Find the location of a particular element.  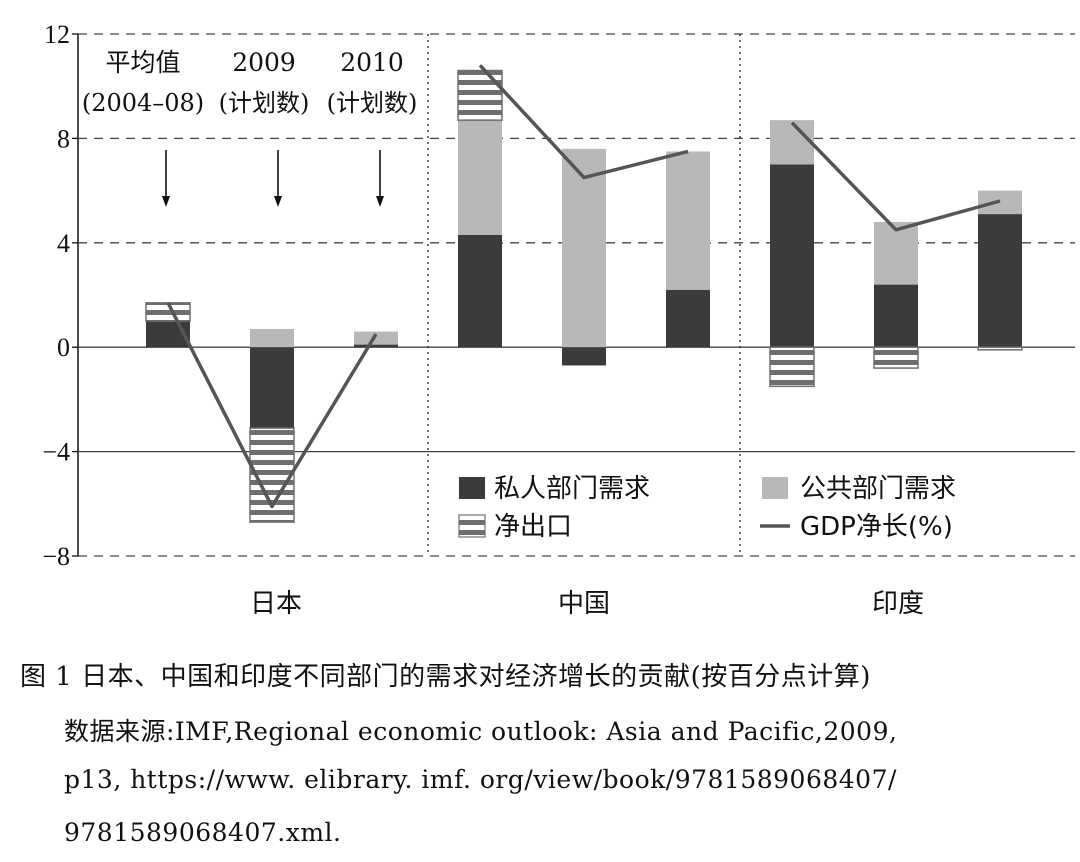

period-label-line2: (2004–08) is located at coordinates (143, 103).